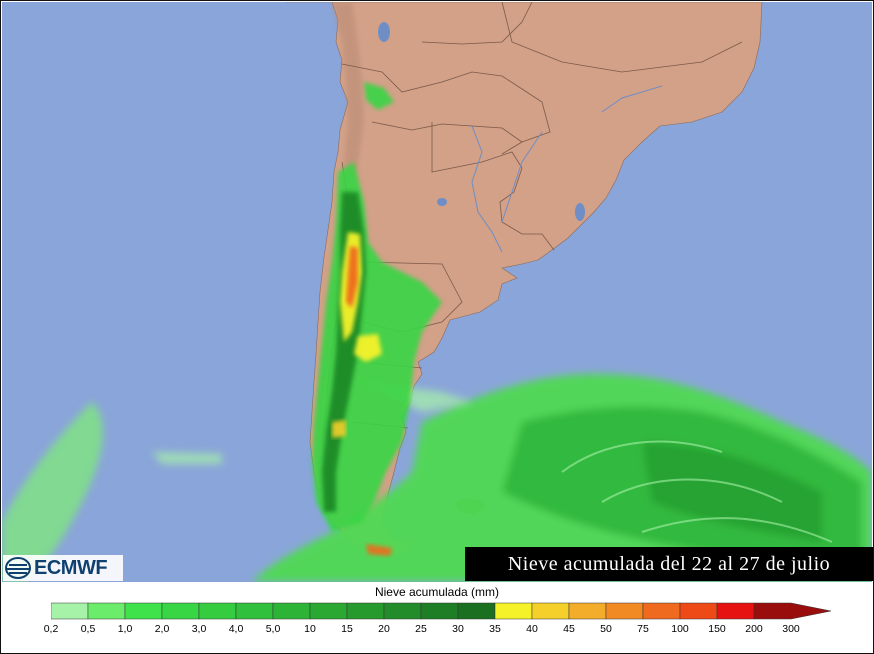 Image resolution: width=874 pixels, height=654 pixels. I want to click on legend-tick-label: 35, so click(495, 629).